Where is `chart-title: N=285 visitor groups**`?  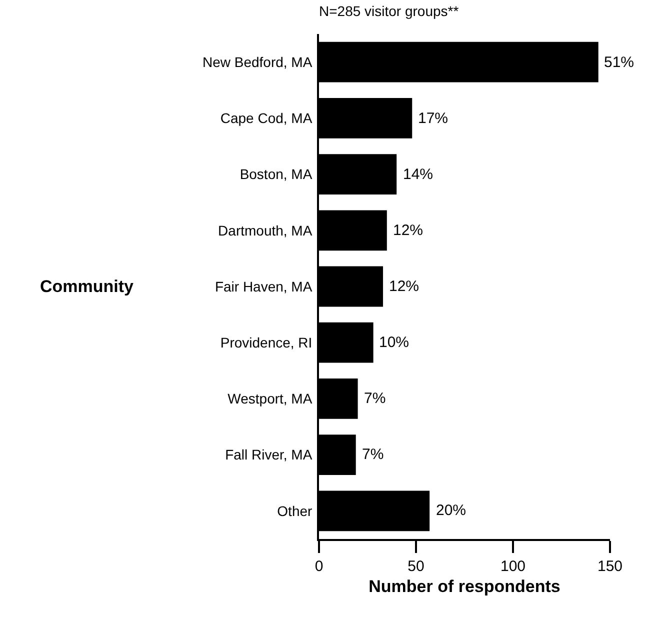
chart-title: N=285 visitor groups** is located at coordinates (389, 10).